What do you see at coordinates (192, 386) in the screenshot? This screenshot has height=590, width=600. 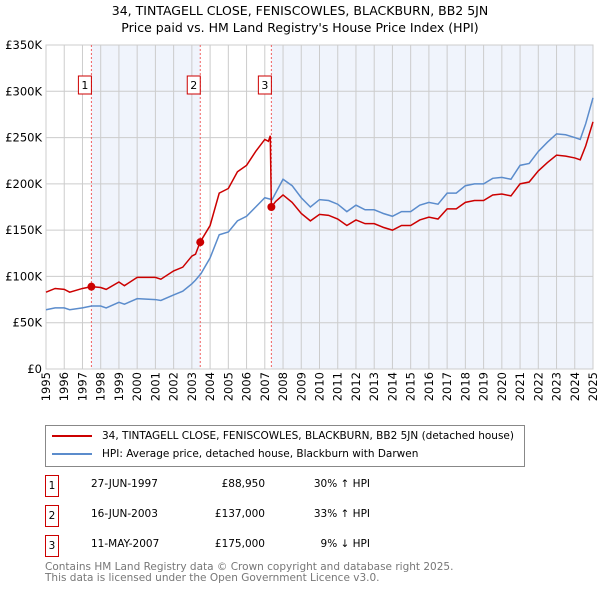 I see `x-tick-label: 2003` at bounding box center [192, 386].